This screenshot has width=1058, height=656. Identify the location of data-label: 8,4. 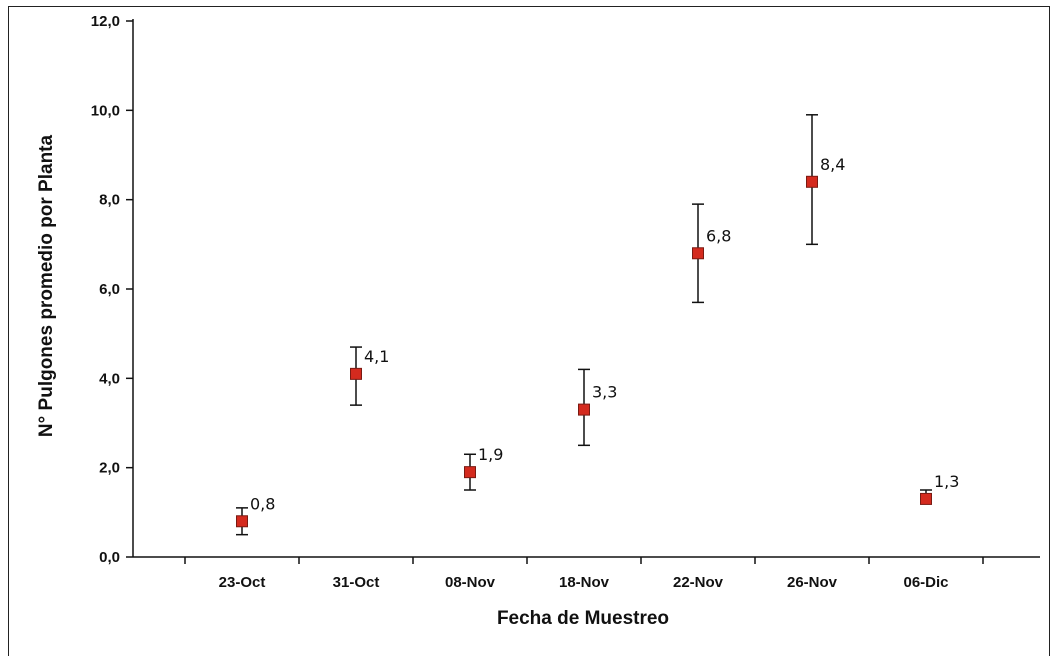
(832, 164).